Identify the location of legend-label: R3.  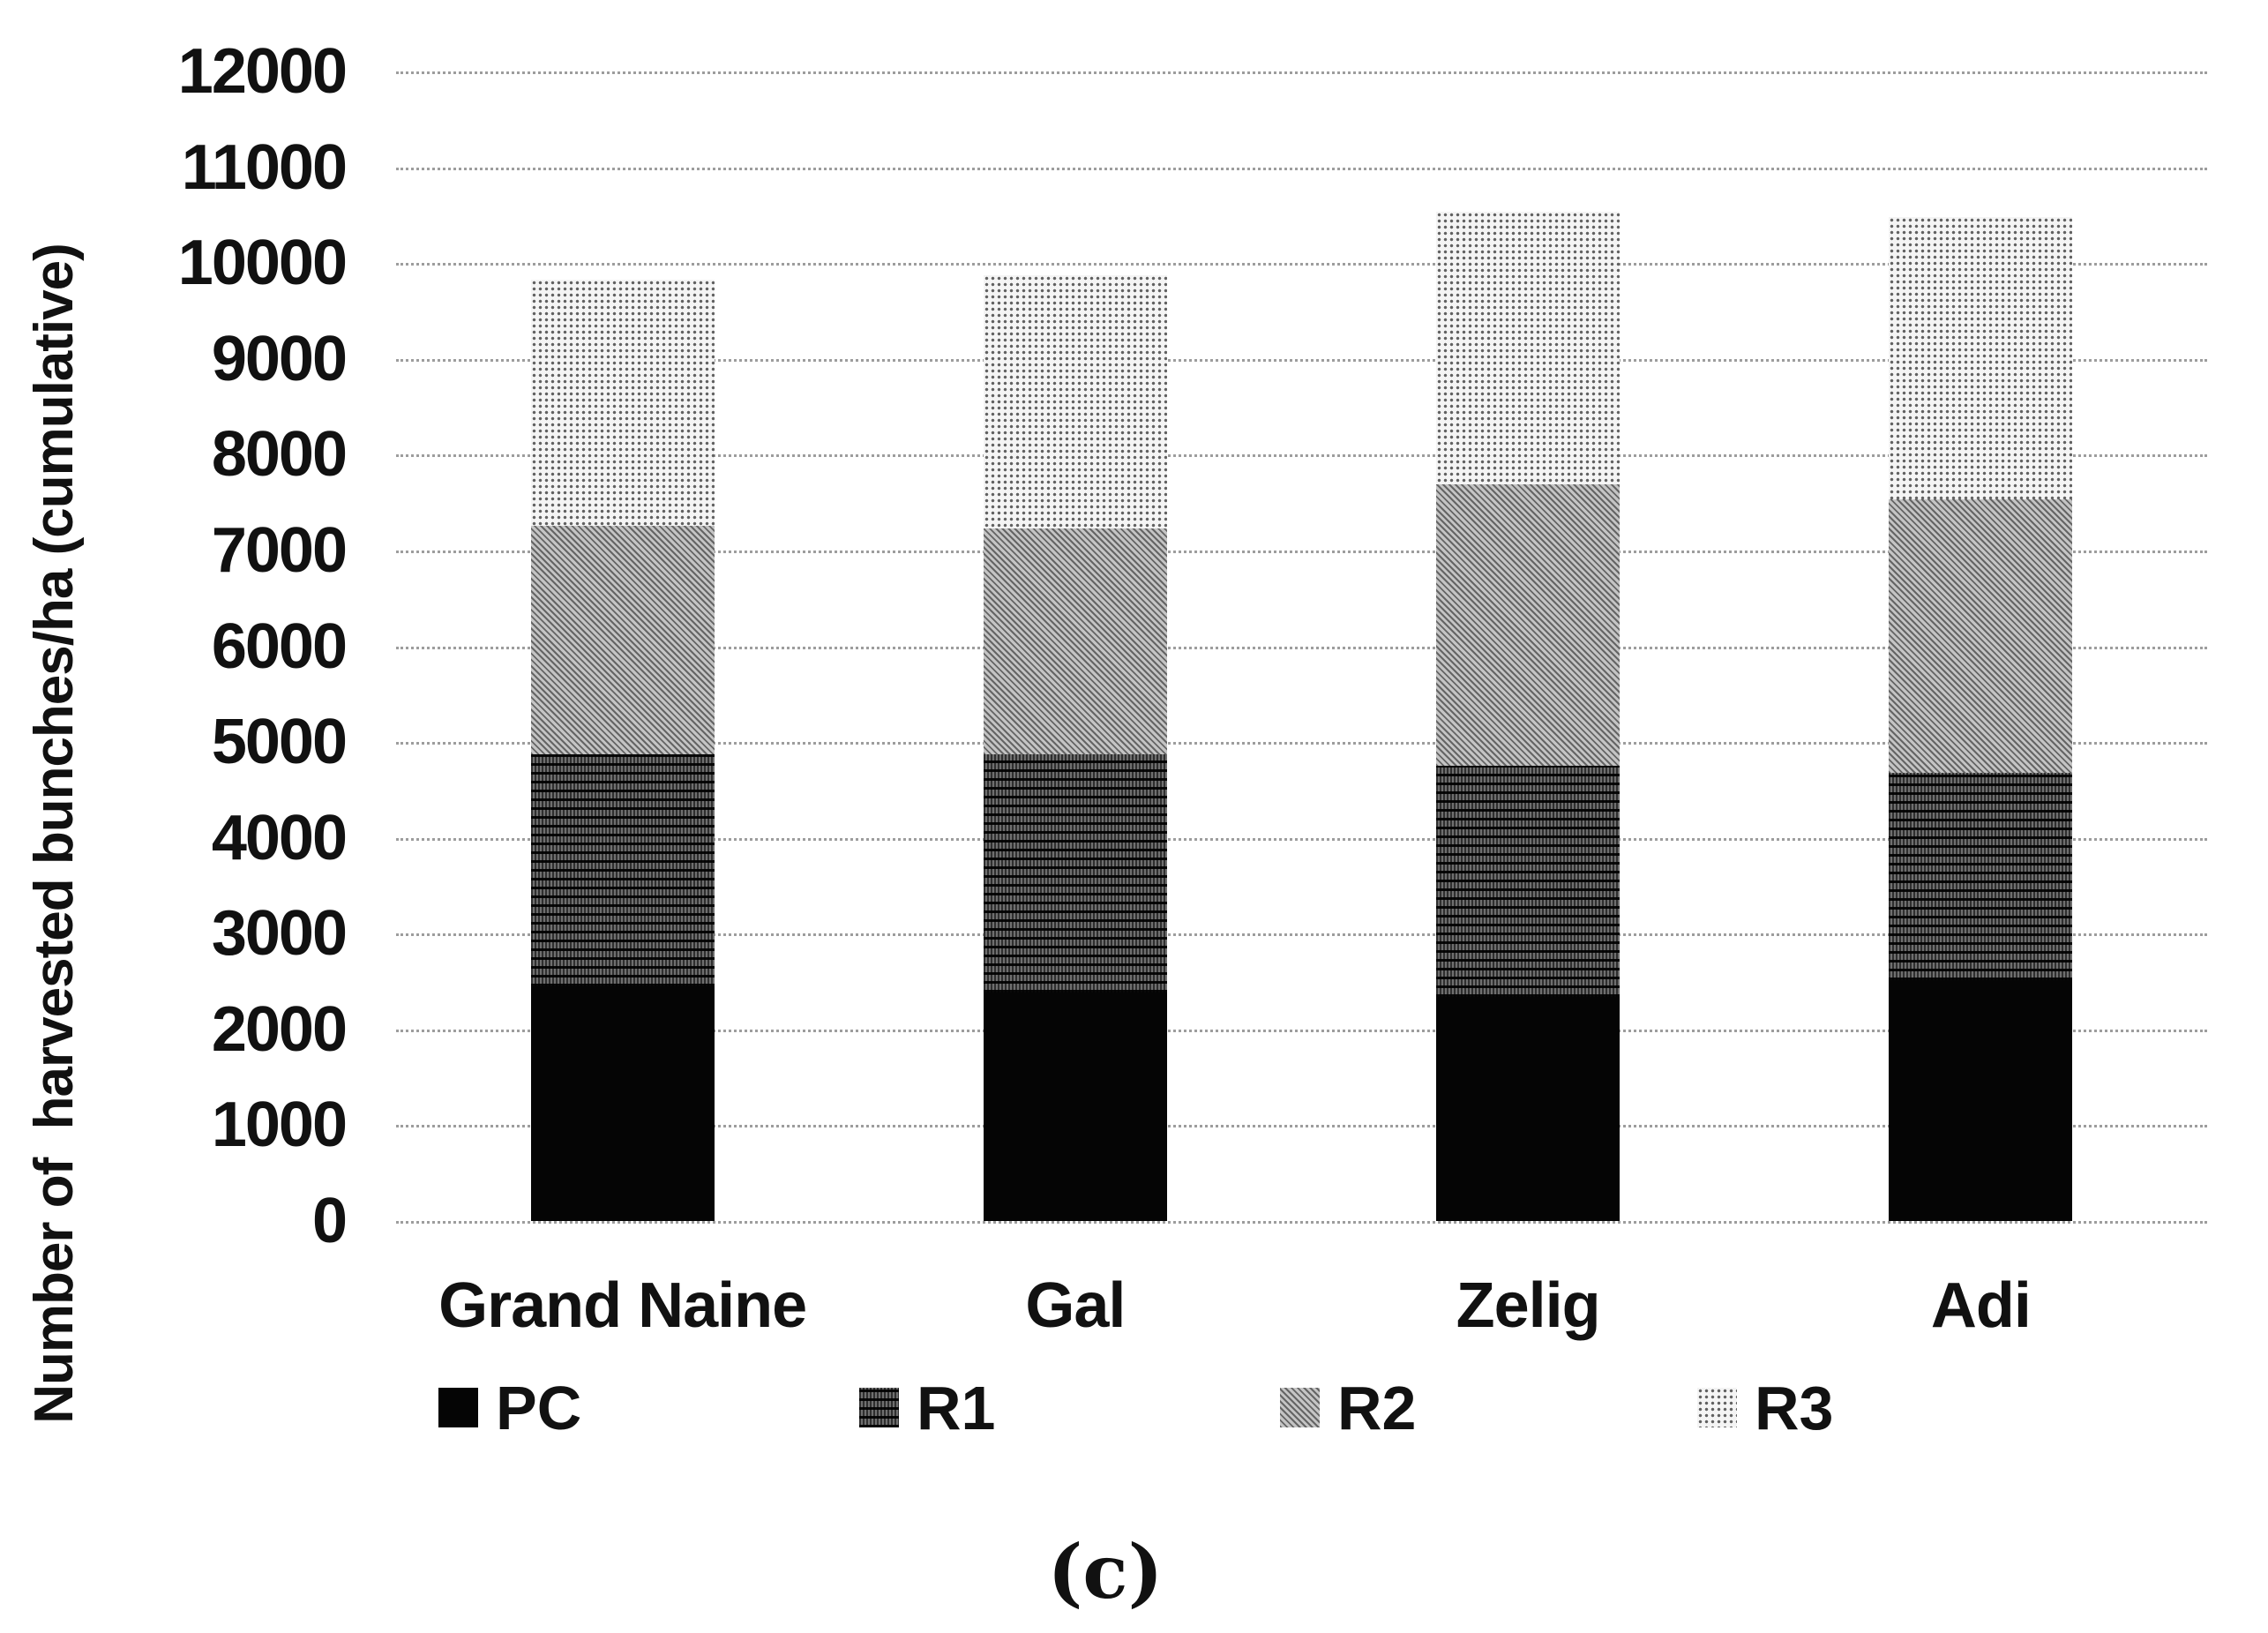
(1794, 1408).